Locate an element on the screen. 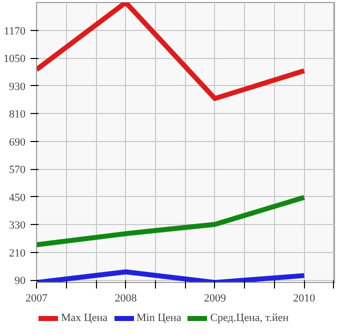 The height and width of the screenshot is (335, 345). x-tick-label: 2010 is located at coordinates (304, 298).